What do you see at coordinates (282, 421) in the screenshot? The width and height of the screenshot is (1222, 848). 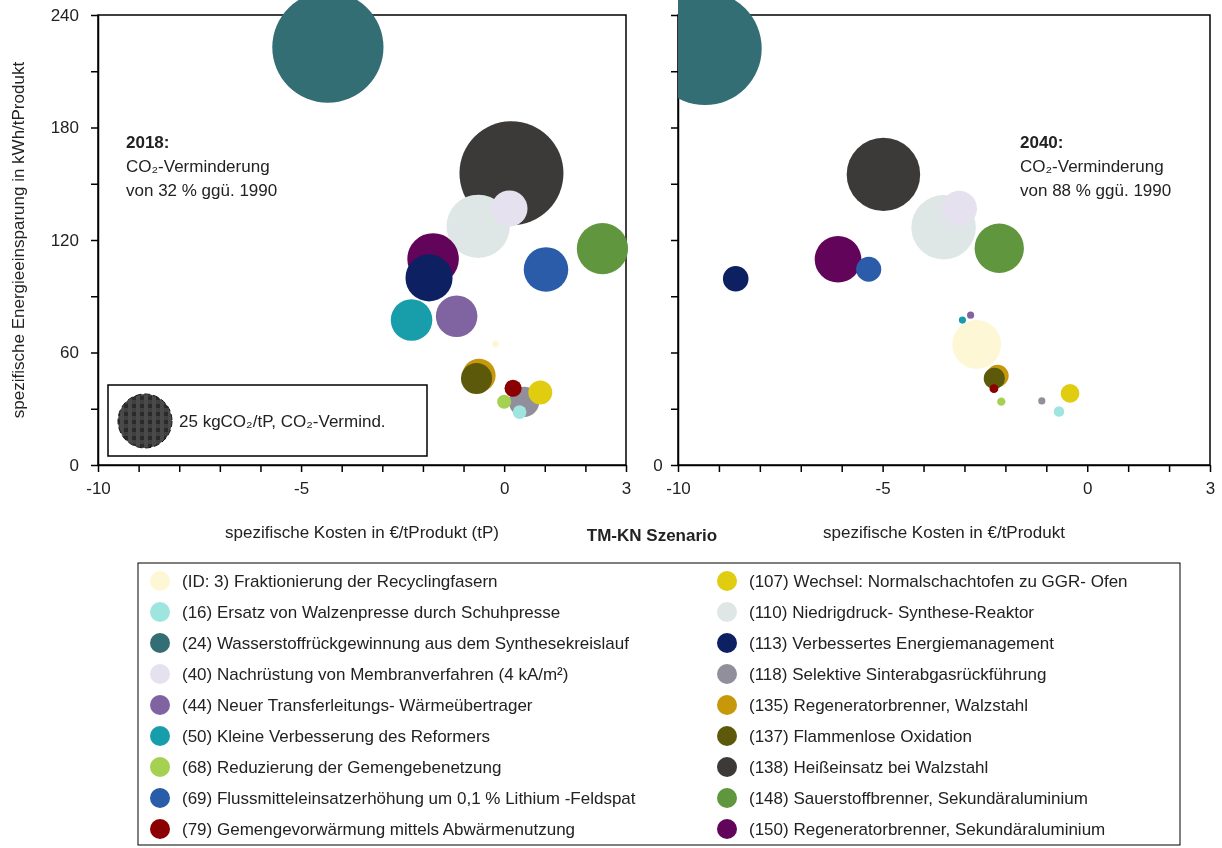 I see `legend-label: 25 kgCO₂/tP, CO₂-Vermind.` at bounding box center [282, 421].